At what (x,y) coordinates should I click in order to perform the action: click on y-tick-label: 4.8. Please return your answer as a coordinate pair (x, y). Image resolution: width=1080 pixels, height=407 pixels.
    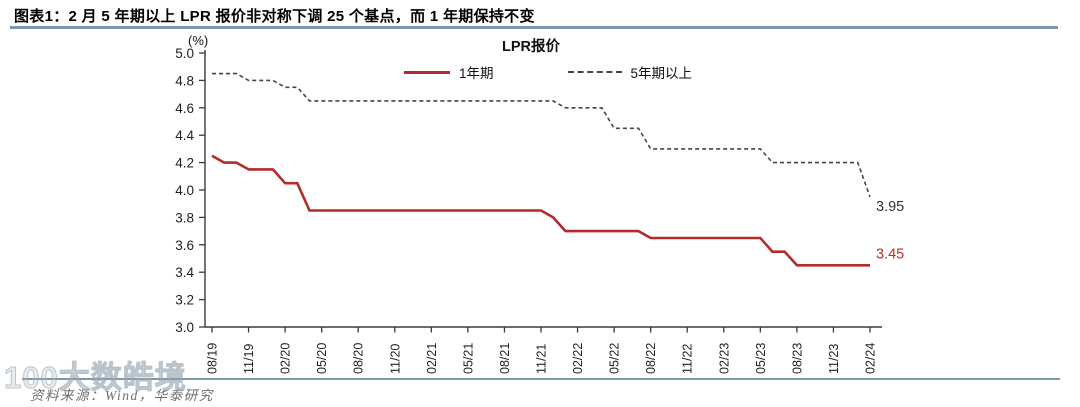
    Looking at the image, I should click on (184, 80).